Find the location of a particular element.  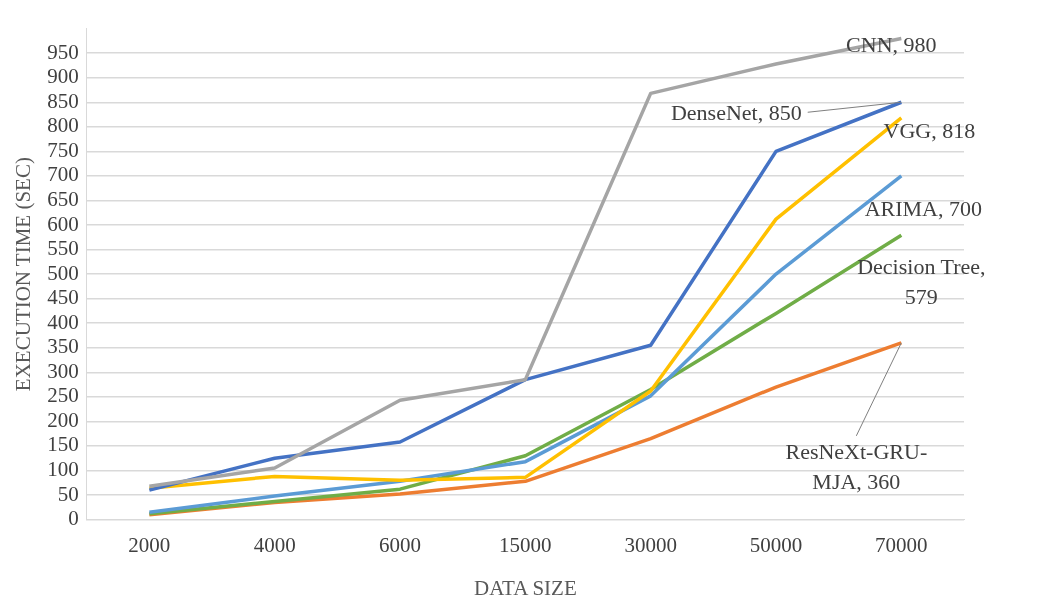

y-tick-label: 200 is located at coordinates (63, 419).